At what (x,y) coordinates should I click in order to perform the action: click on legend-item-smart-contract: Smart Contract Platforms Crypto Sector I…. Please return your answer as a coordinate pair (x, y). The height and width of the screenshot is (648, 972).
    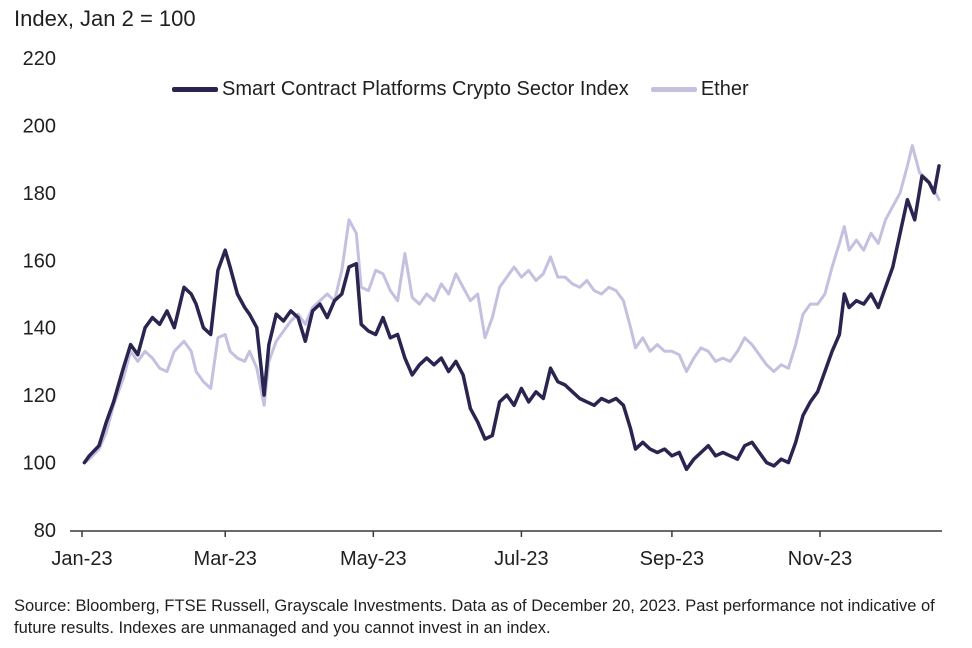
    Looking at the image, I should click on (400, 89).